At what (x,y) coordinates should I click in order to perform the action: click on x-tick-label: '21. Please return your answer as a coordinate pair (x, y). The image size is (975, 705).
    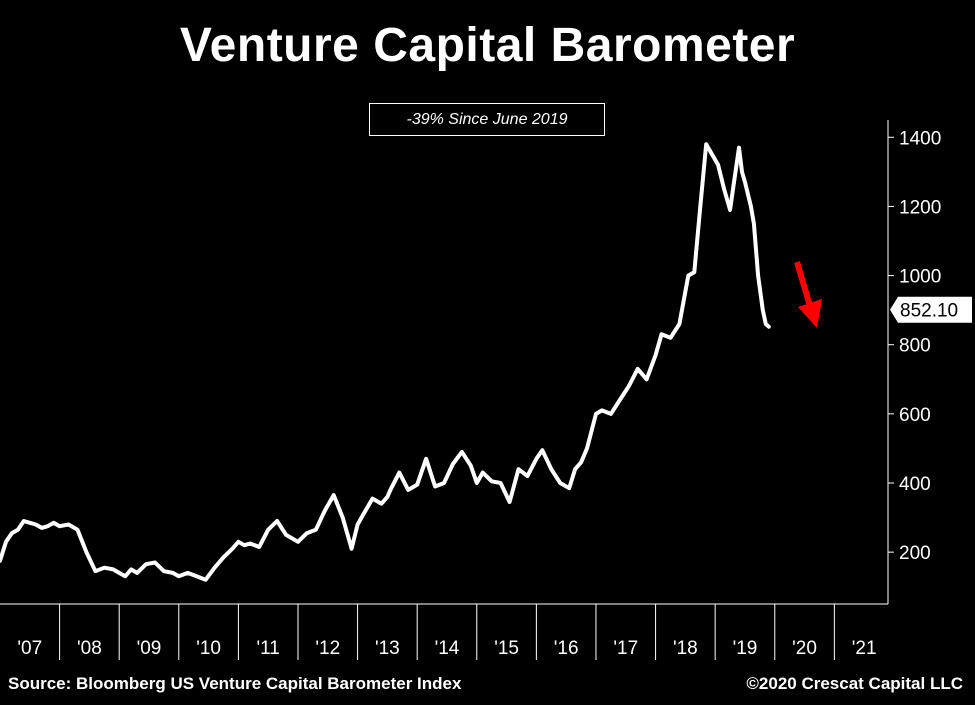
    Looking at the image, I should click on (864, 648).